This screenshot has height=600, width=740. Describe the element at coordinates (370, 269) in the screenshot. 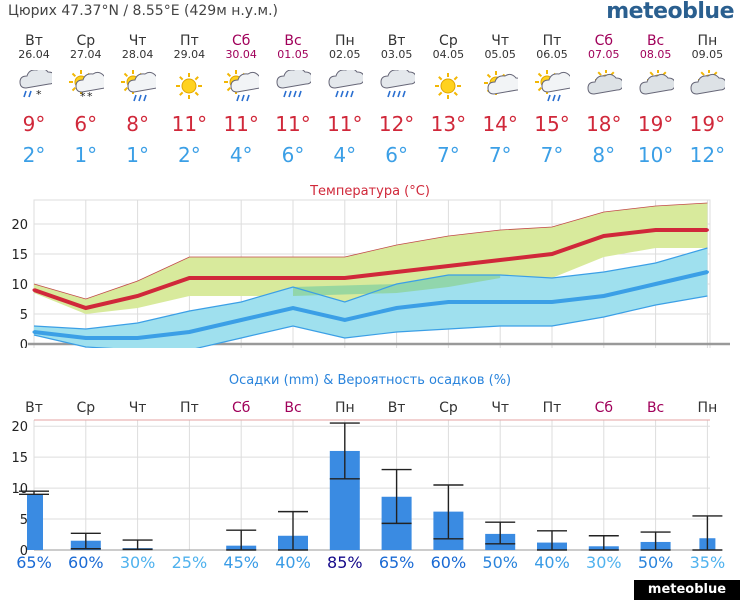

I see `max-temperature-line` at that location.